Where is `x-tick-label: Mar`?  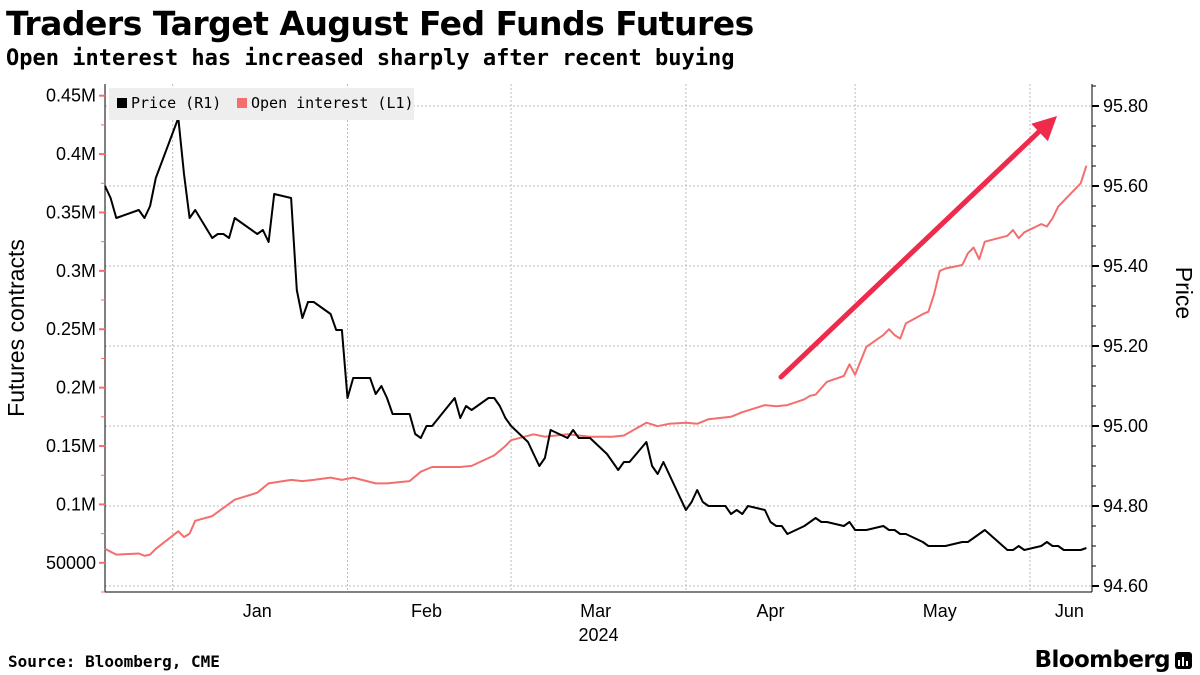
x-tick-label: Mar is located at coordinates (595, 611).